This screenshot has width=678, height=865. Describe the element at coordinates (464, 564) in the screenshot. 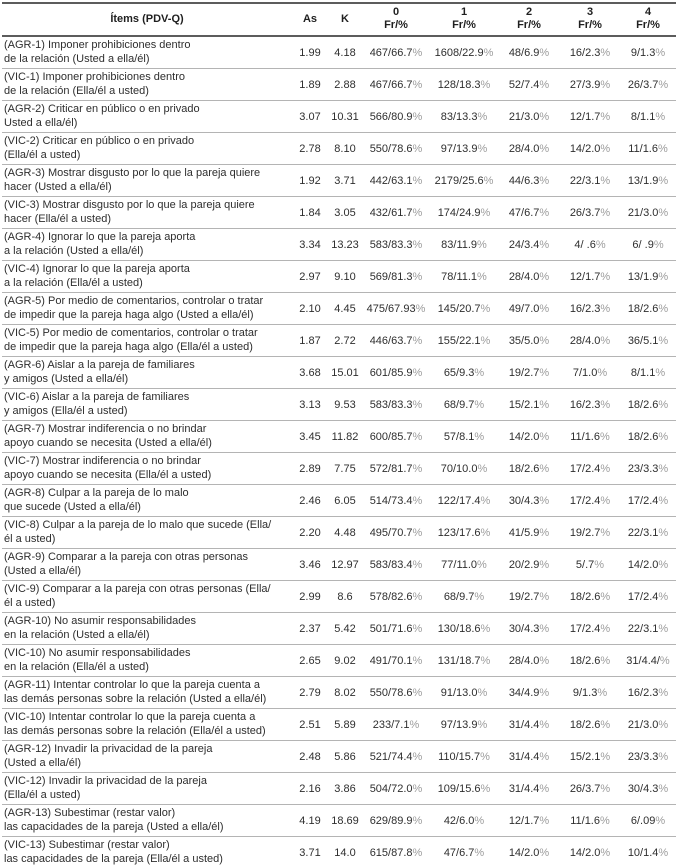

I see `fr-1-cell: 77/11.0%` at that location.